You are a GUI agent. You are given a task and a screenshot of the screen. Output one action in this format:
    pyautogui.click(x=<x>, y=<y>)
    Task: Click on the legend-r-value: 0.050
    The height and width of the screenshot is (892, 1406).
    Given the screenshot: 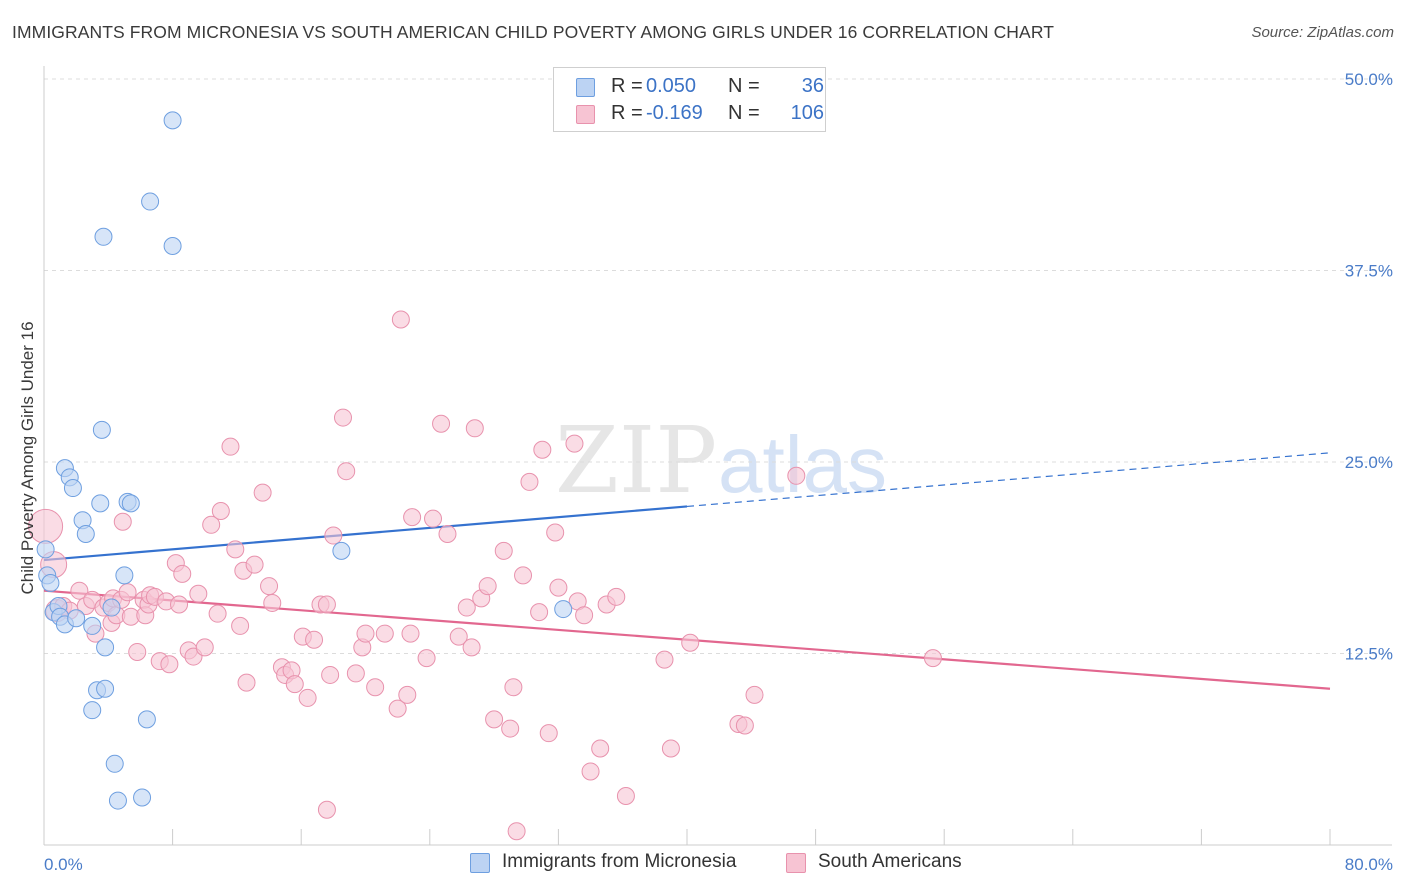 What is the action you would take?
    pyautogui.click(x=671, y=86)
    